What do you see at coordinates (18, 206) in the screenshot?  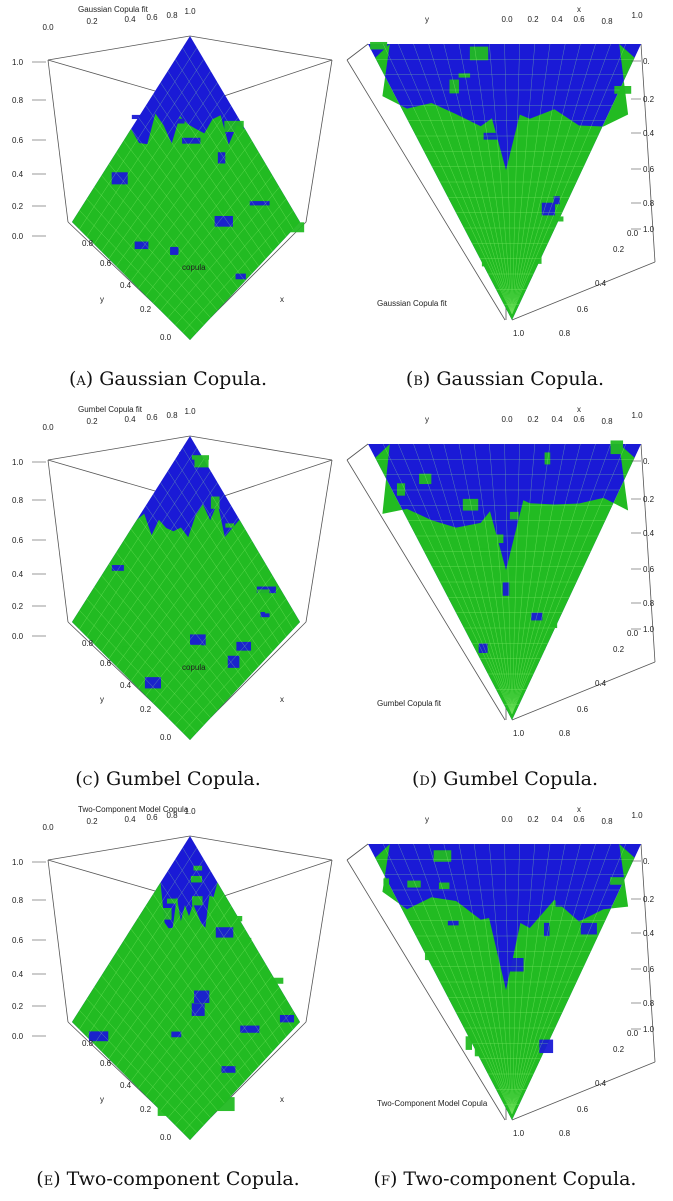 I see `z-tick-label: 0.2` at bounding box center [18, 206].